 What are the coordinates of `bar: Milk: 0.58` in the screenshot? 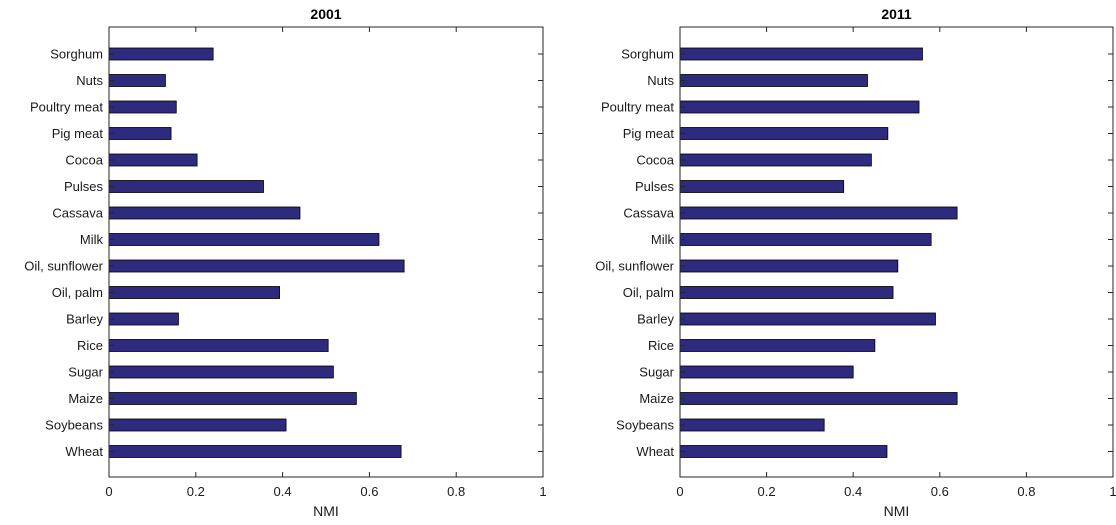 It's located at (805, 239).